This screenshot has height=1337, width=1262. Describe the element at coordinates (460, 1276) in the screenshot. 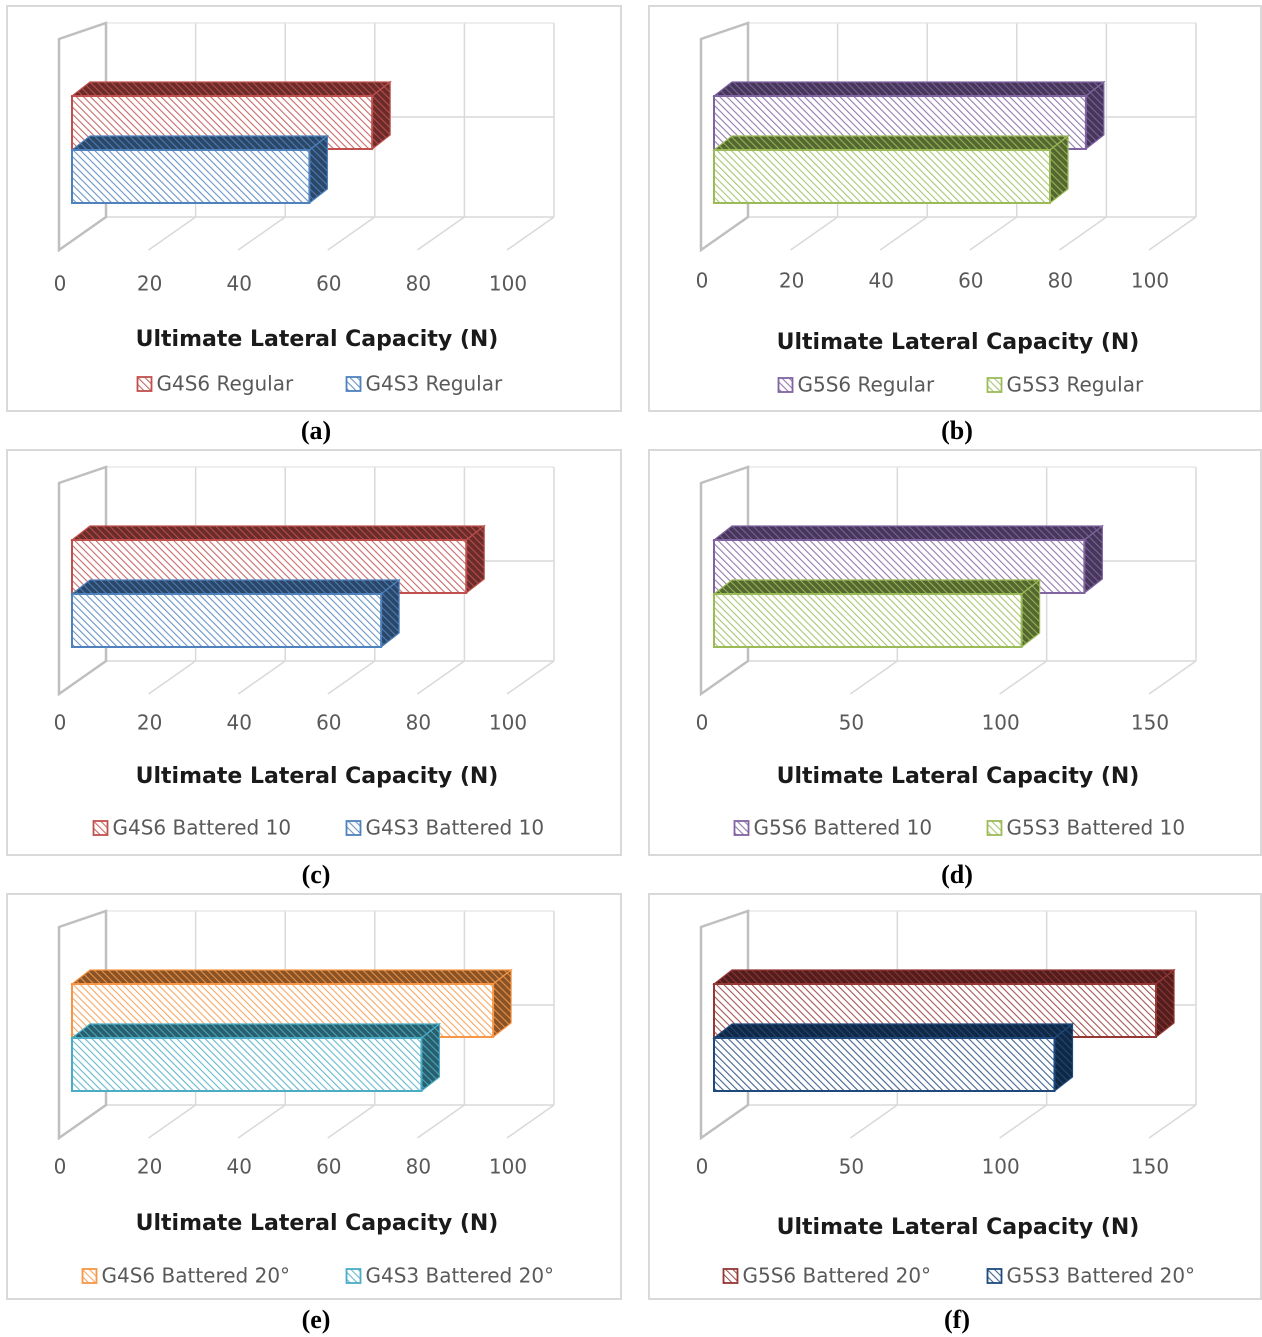

I see `legend-label: G4S3 Battered 20°` at that location.